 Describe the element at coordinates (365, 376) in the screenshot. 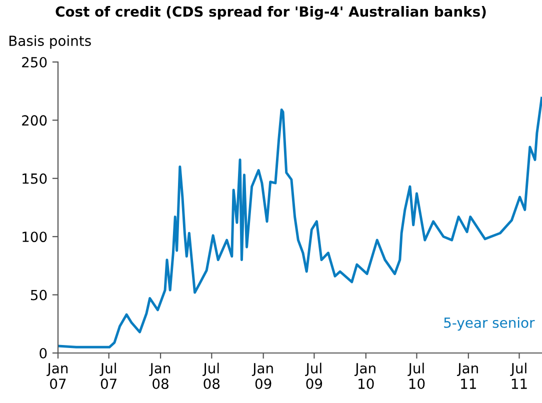

I see `x-tick-label: Jan 10` at that location.